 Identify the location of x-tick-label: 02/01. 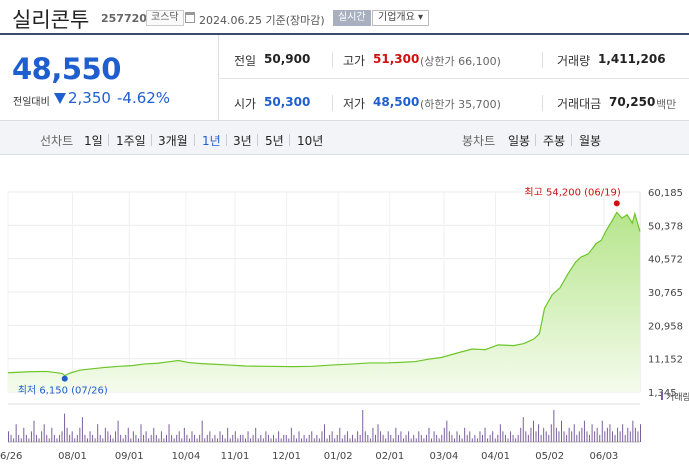
(389, 456).